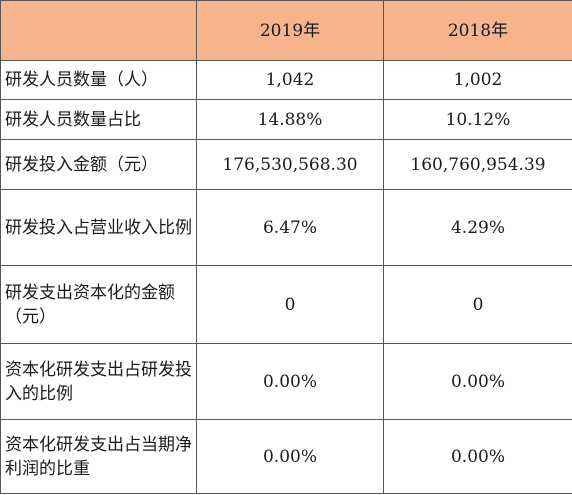  I want to click on header-cell-blank, so click(98, 30).